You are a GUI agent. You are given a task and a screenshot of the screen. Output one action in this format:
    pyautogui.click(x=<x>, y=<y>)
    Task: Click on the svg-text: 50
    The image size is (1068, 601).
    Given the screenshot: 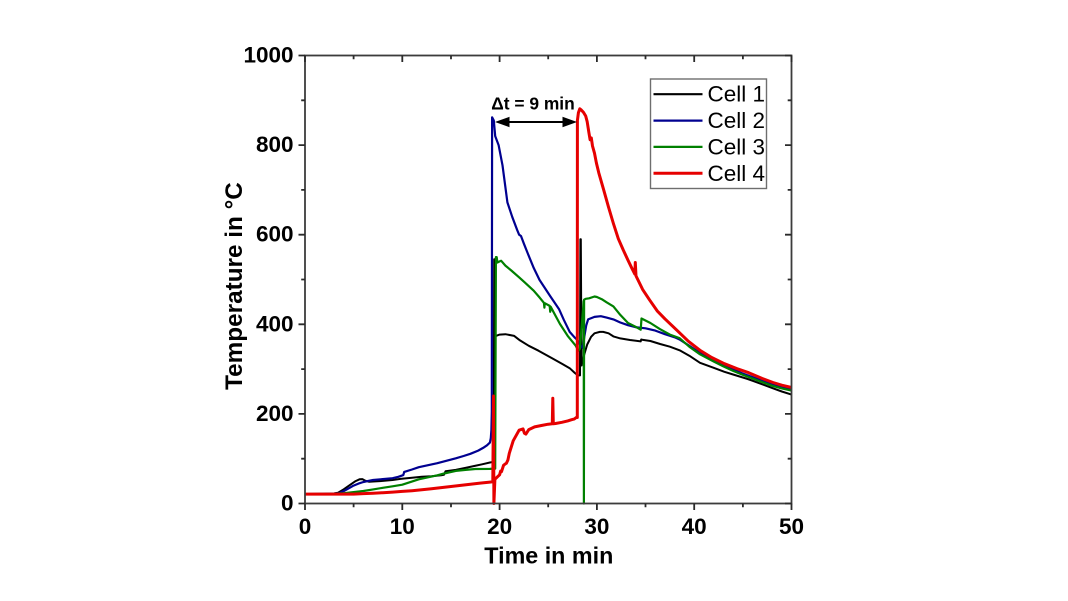 What is the action you would take?
    pyautogui.click(x=791, y=526)
    